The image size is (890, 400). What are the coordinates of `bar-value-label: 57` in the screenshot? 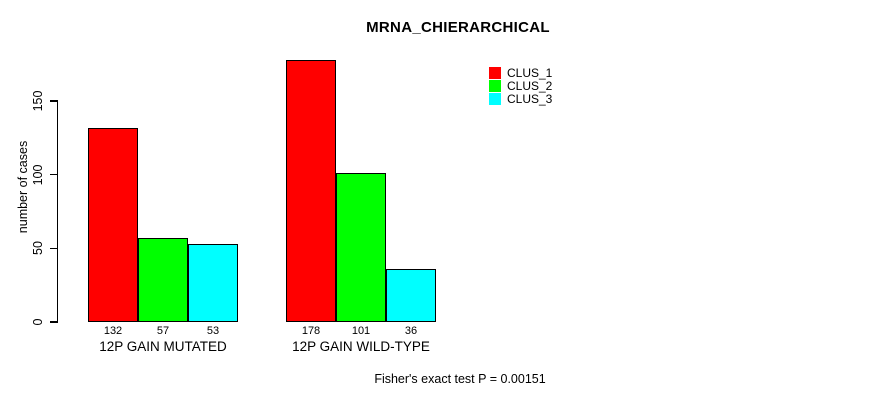 It's located at (163, 331).